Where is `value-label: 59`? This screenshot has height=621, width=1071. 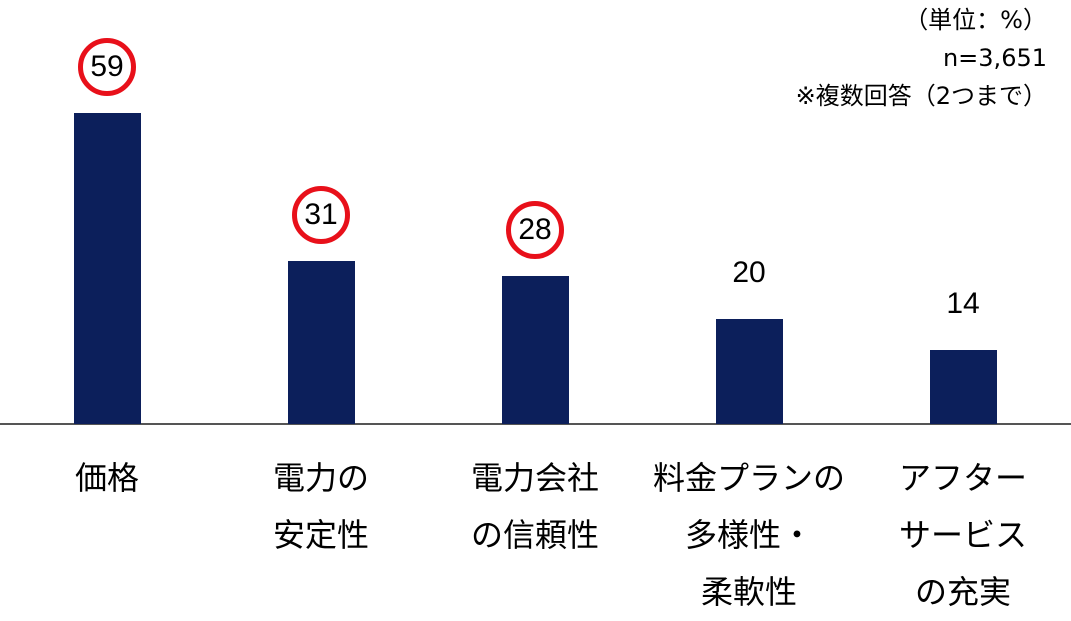 value-label: 59 is located at coordinates (107, 67).